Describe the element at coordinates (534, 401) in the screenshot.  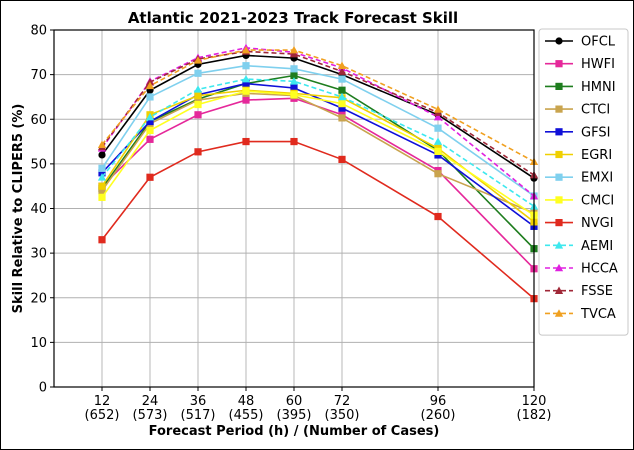
I see `x-tick-label: 120` at that location.